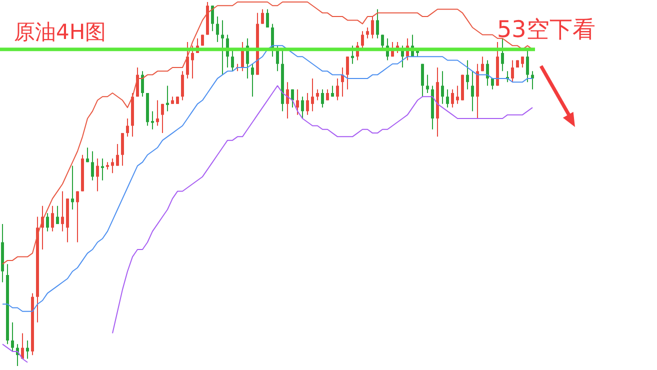  I want to click on text: 原油4H图, so click(60, 32).